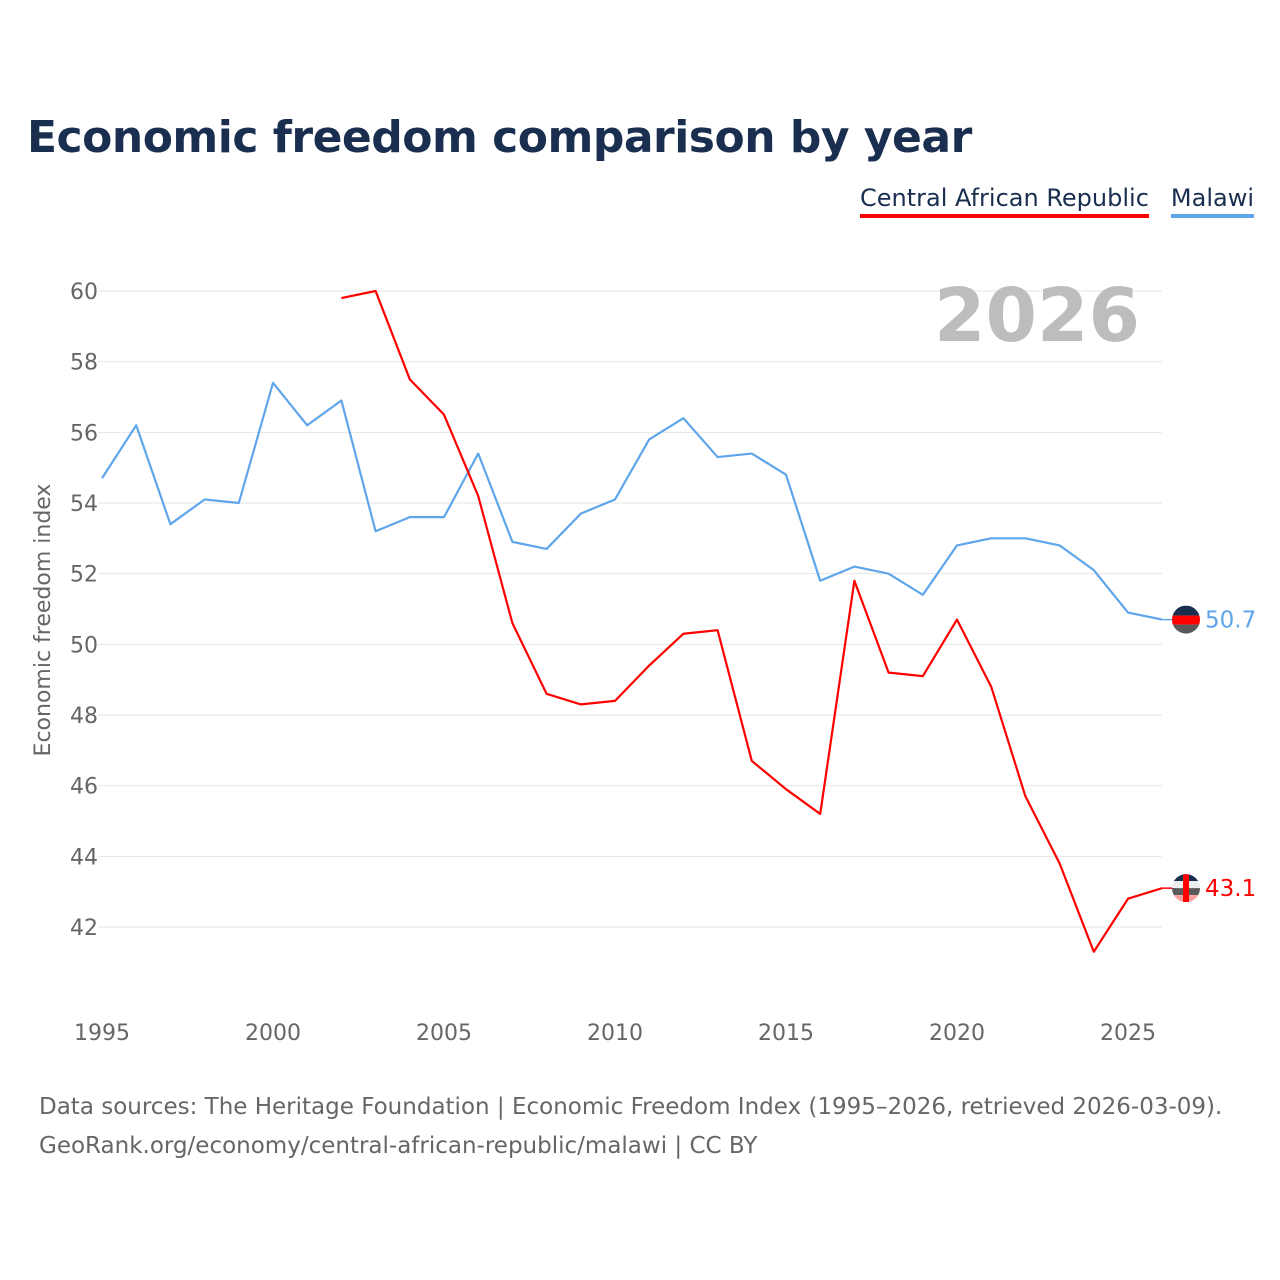 Image resolution: width=1280 pixels, height=1280 pixels. What do you see at coordinates (499, 137) in the screenshot?
I see `chart-title: Economic freedom comparison by year` at bounding box center [499, 137].